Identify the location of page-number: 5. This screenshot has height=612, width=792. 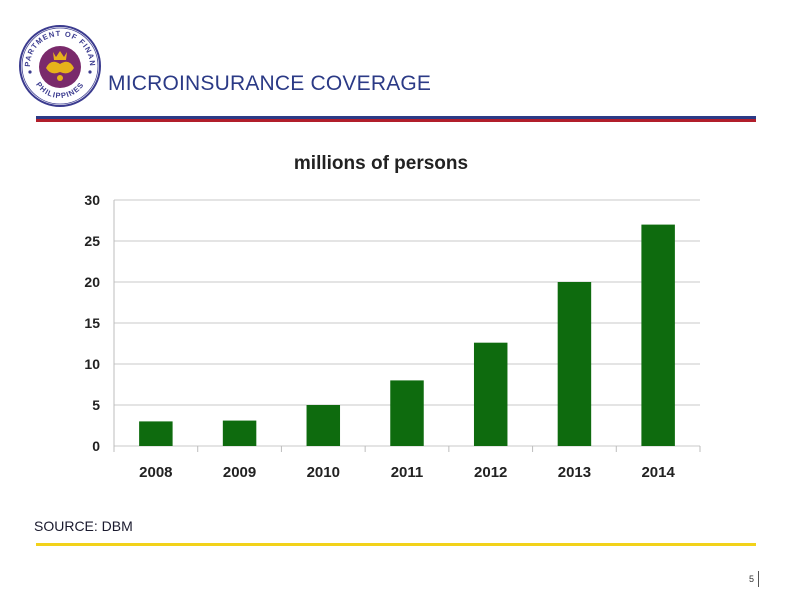
(752, 579).